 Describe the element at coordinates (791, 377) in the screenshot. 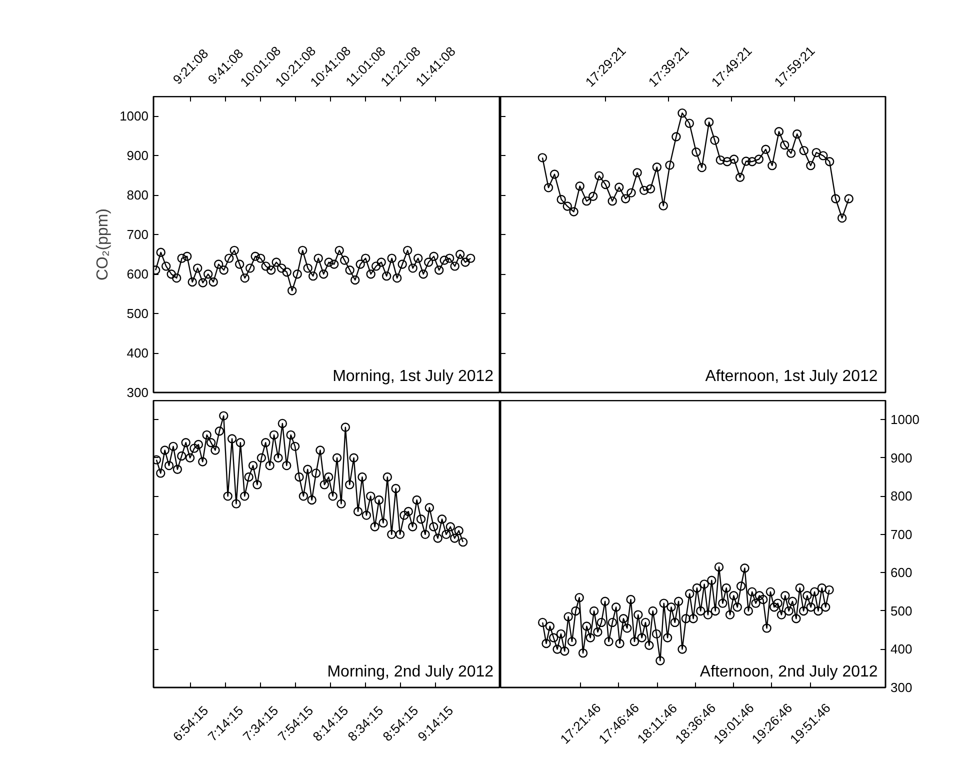

I see `annotation: Afternoon, 1st July 2012` at that location.